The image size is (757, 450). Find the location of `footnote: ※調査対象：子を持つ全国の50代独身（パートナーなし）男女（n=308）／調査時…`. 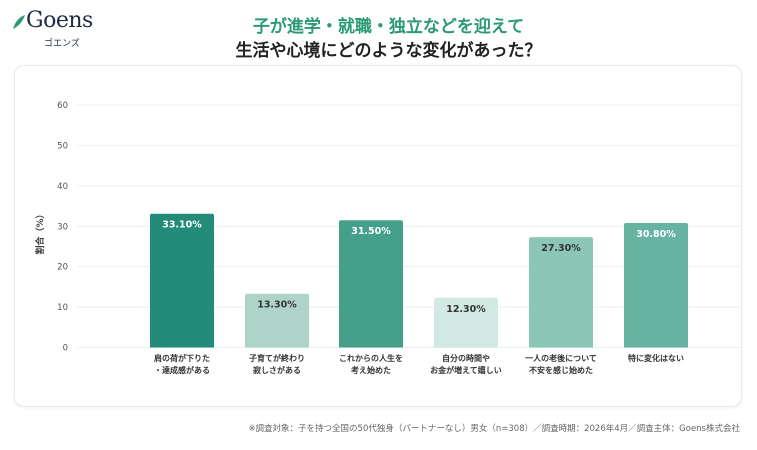

footnote: ※調査対象：子を持つ全国の50代独身（パートナーなし）男女（n=308）／調査時… is located at coordinates (494, 429).